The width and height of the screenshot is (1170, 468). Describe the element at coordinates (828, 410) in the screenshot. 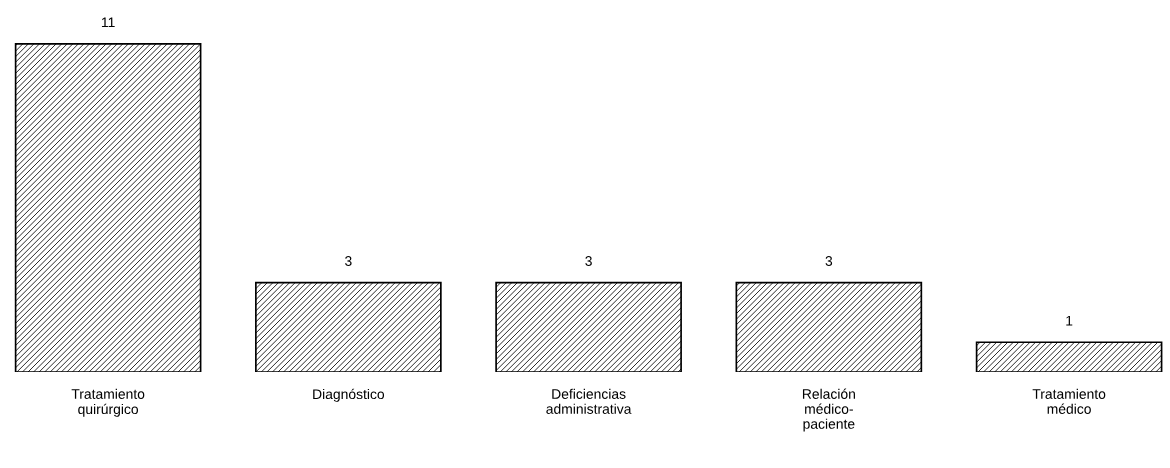

I see `x-tick-label: Relación médico- paciente` at that location.